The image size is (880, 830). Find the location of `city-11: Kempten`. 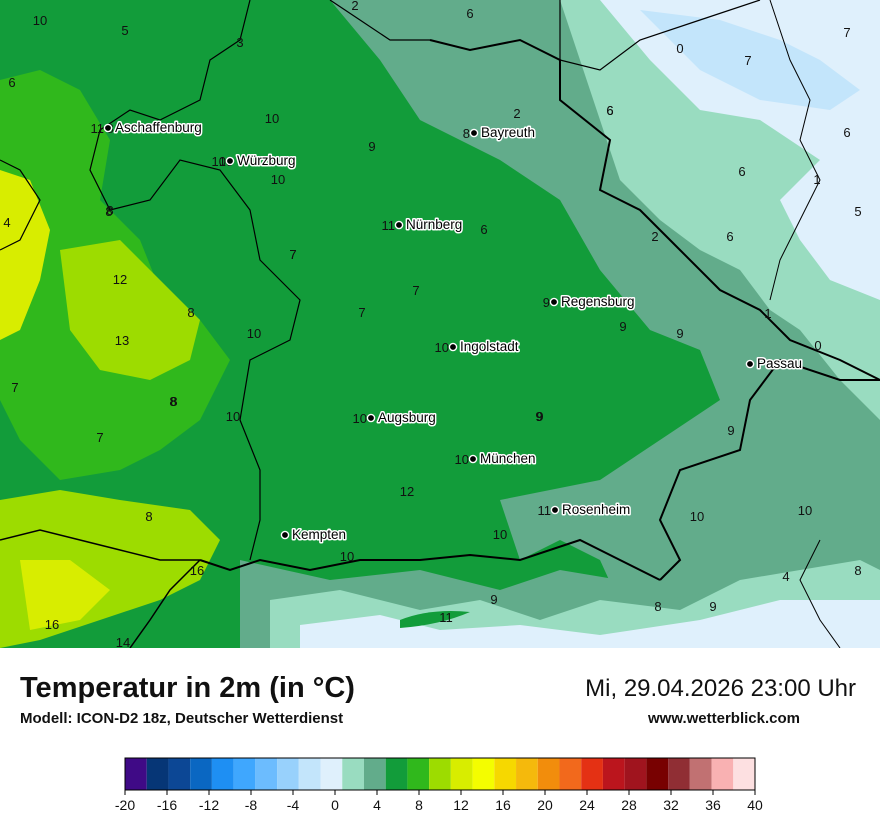

city-11: Kempten is located at coordinates (314, 535).